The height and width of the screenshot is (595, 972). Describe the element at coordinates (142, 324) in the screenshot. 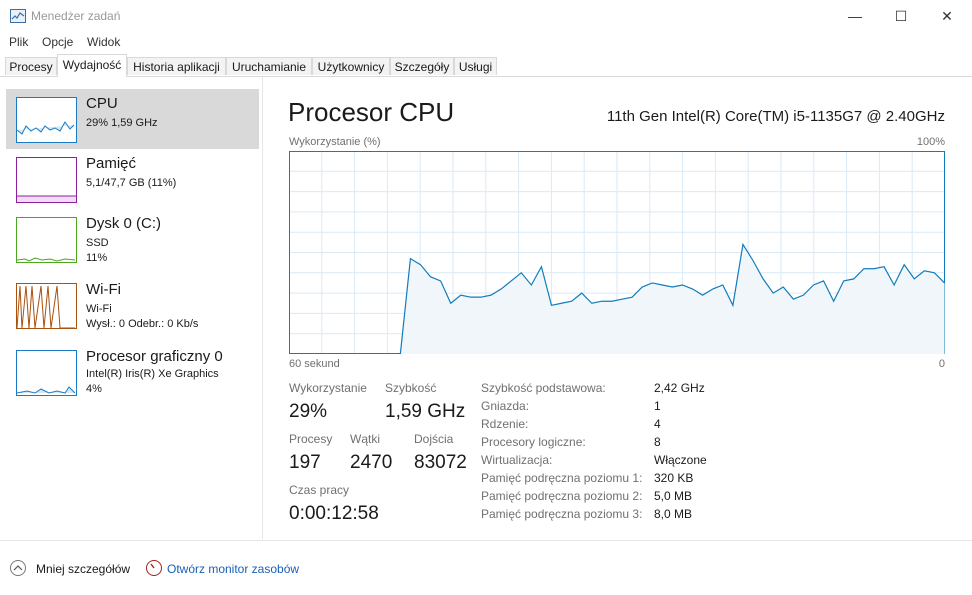

I see `resource-detail-2: Wysł.: 0 Odebr.: 0 Kb/s` at that location.